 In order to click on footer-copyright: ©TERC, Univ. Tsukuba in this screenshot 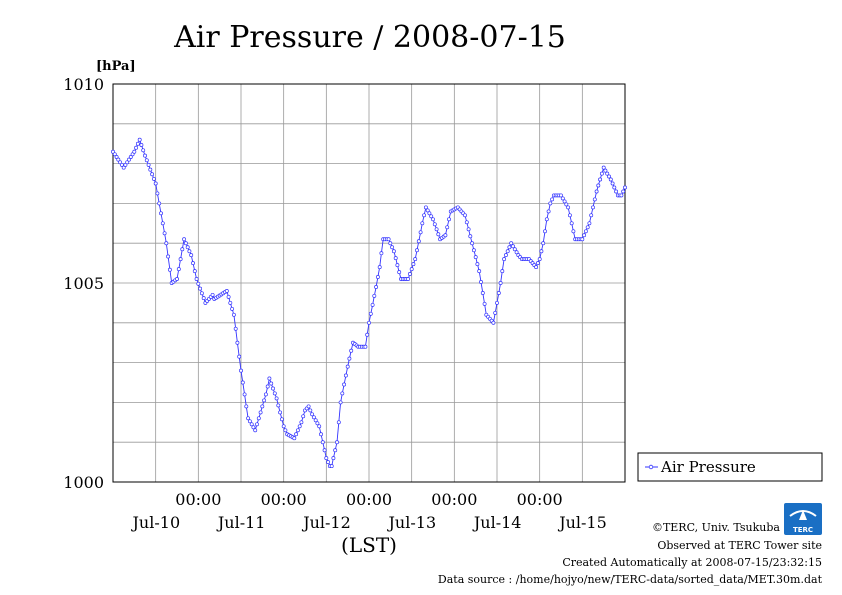, I will do `click(716, 527)`.